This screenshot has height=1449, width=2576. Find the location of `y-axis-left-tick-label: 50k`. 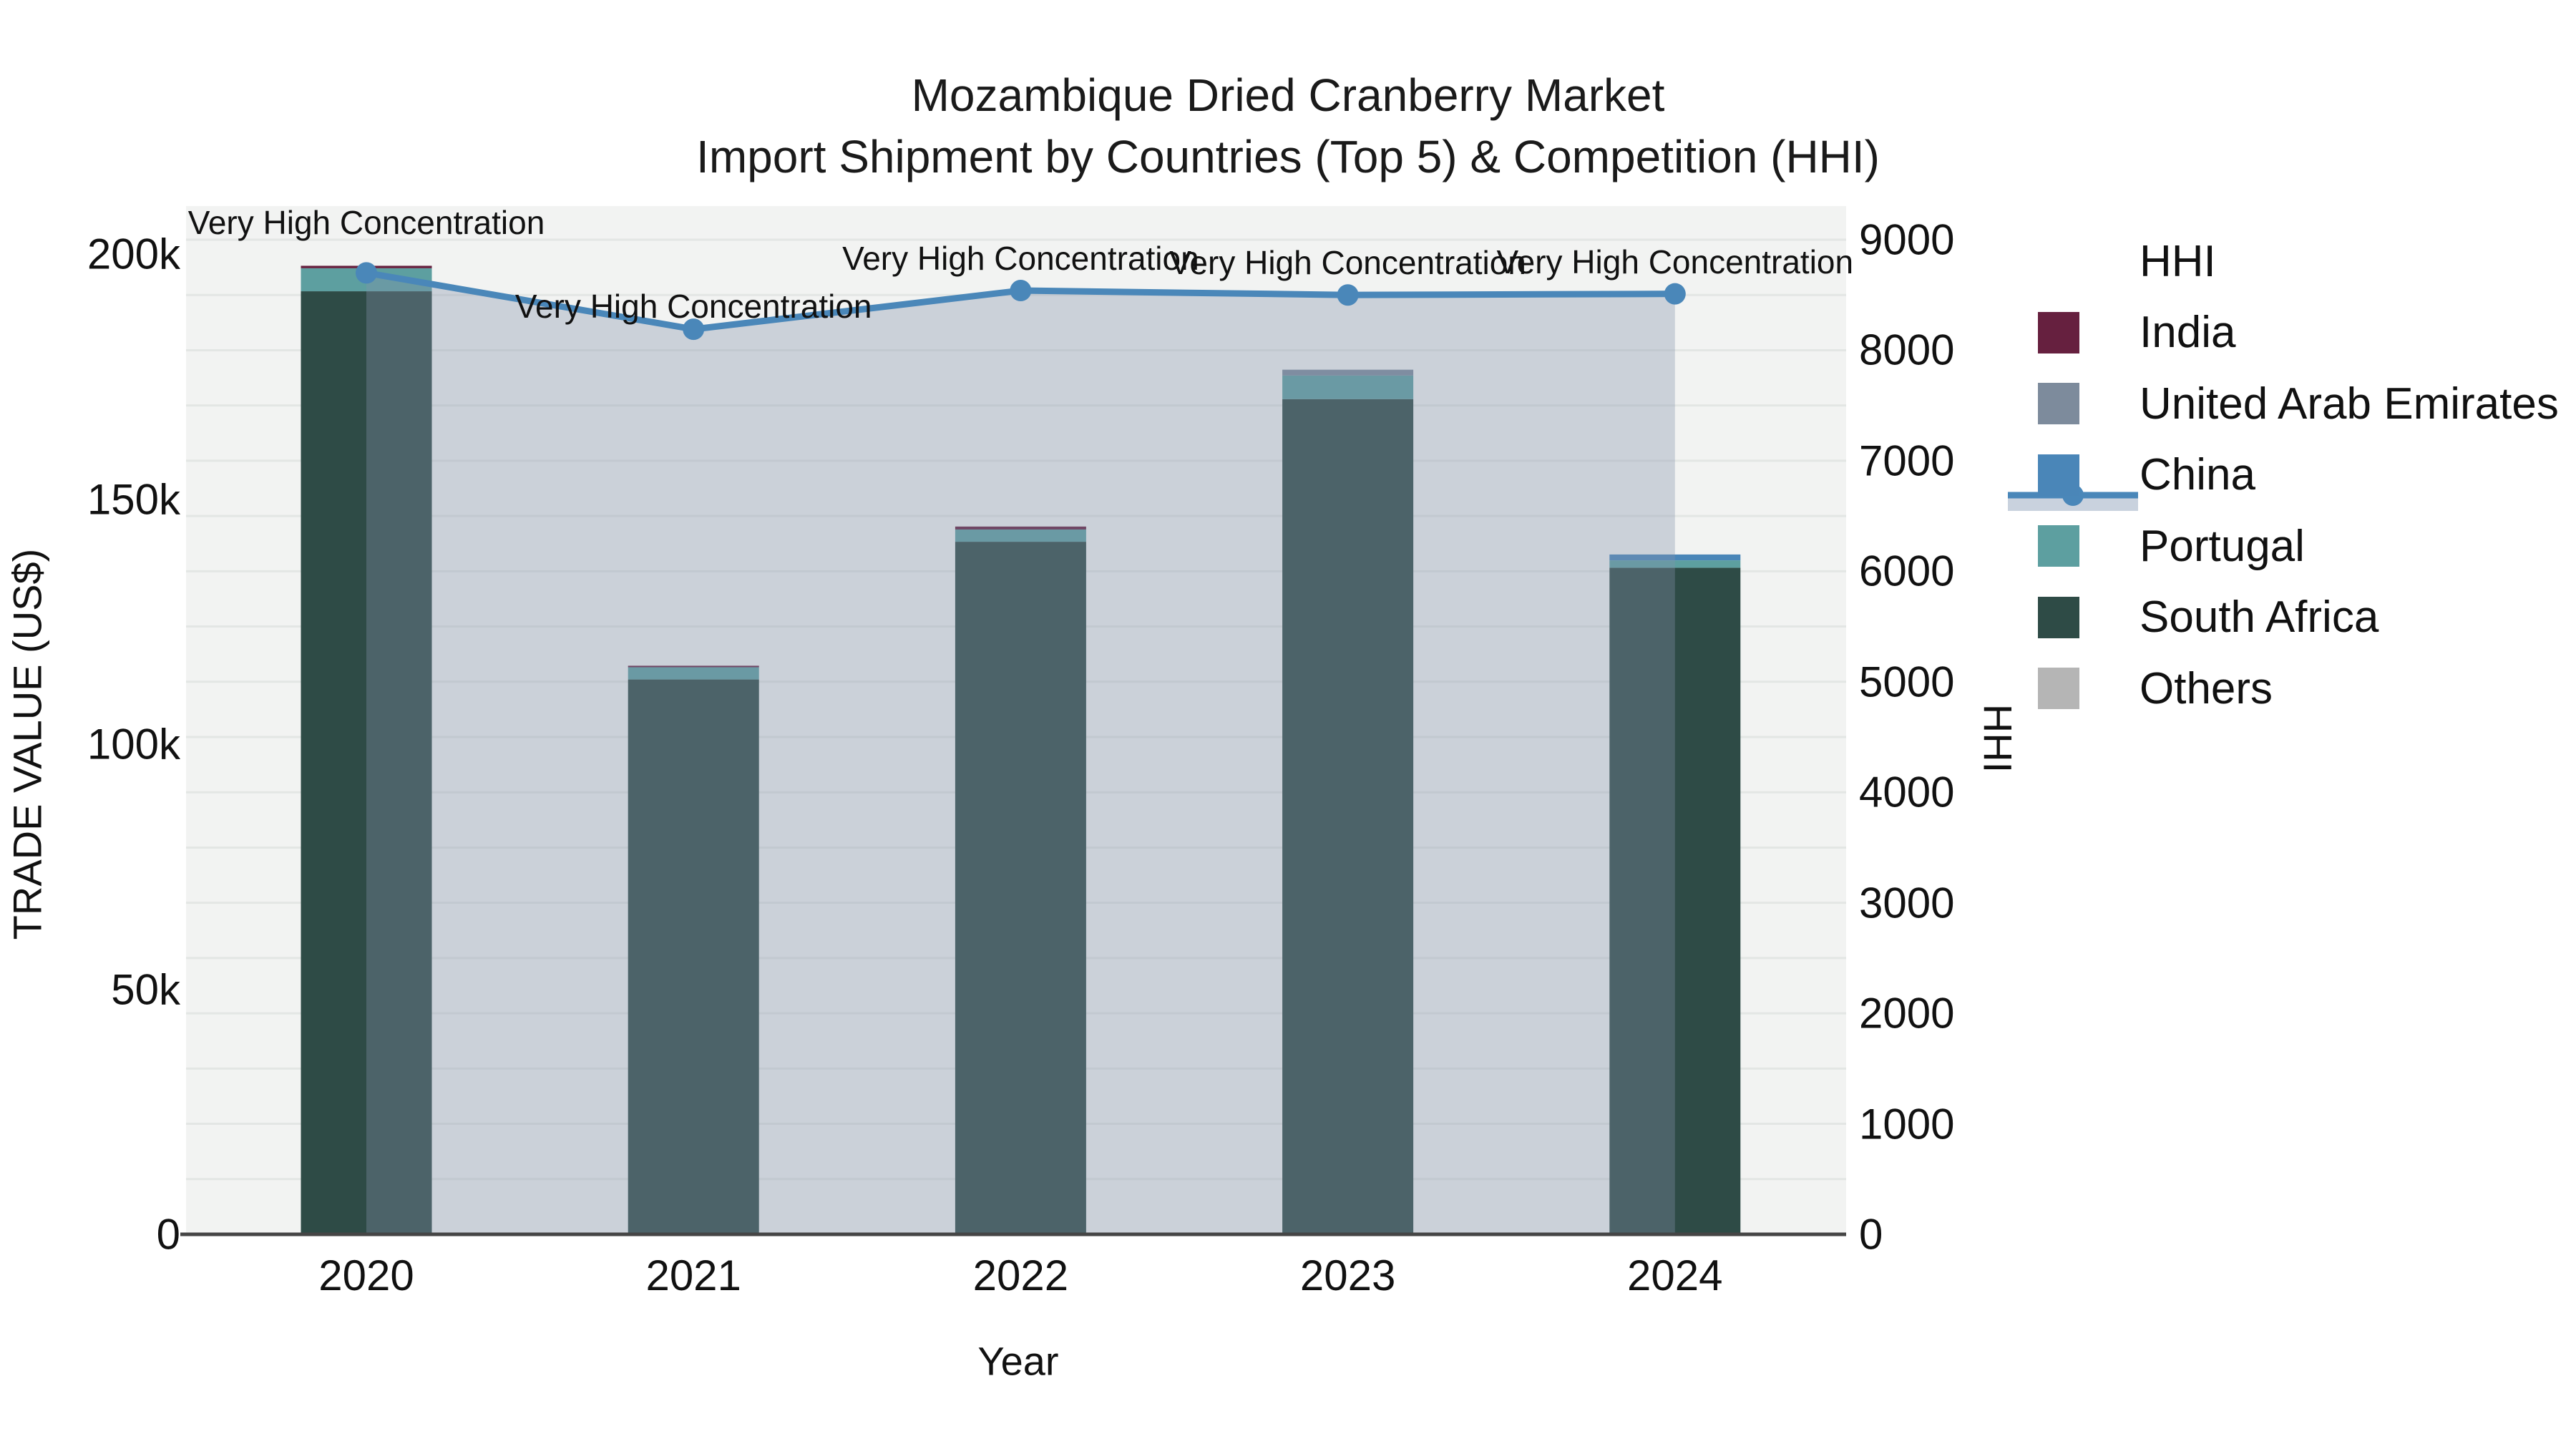

y-axis-left-tick-label: 50k is located at coordinates (145, 989).